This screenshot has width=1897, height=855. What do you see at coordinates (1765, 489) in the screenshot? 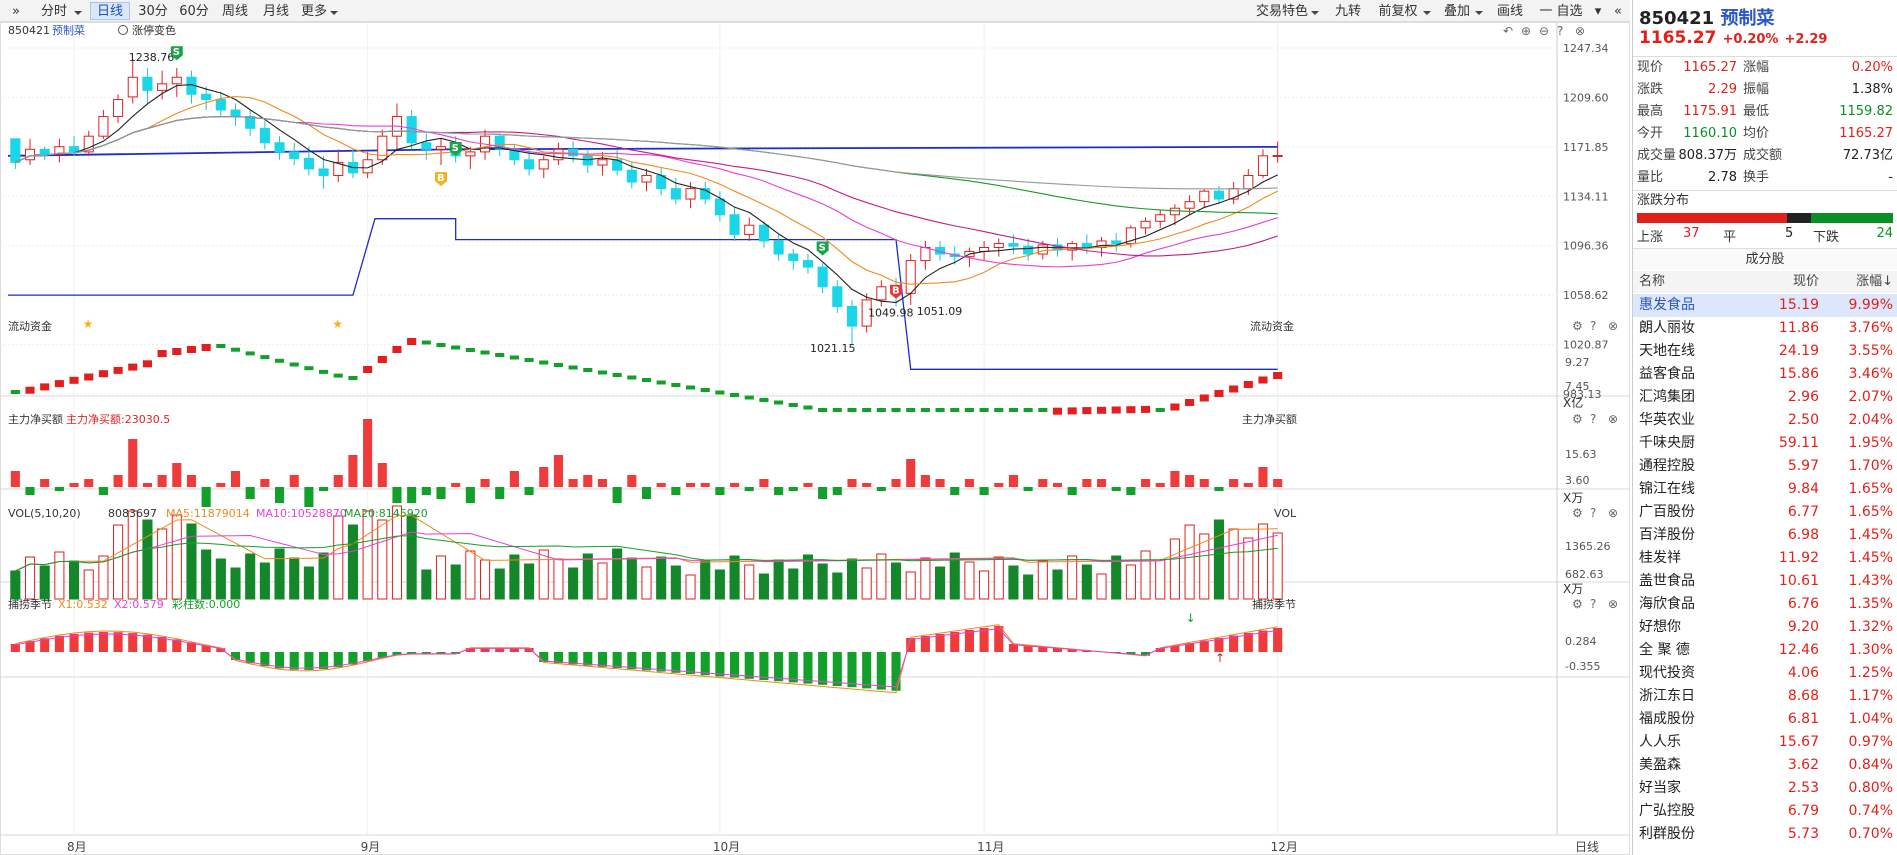
I see `constituent-row: 锦江在线 9.84 1.65%` at bounding box center [1765, 489].